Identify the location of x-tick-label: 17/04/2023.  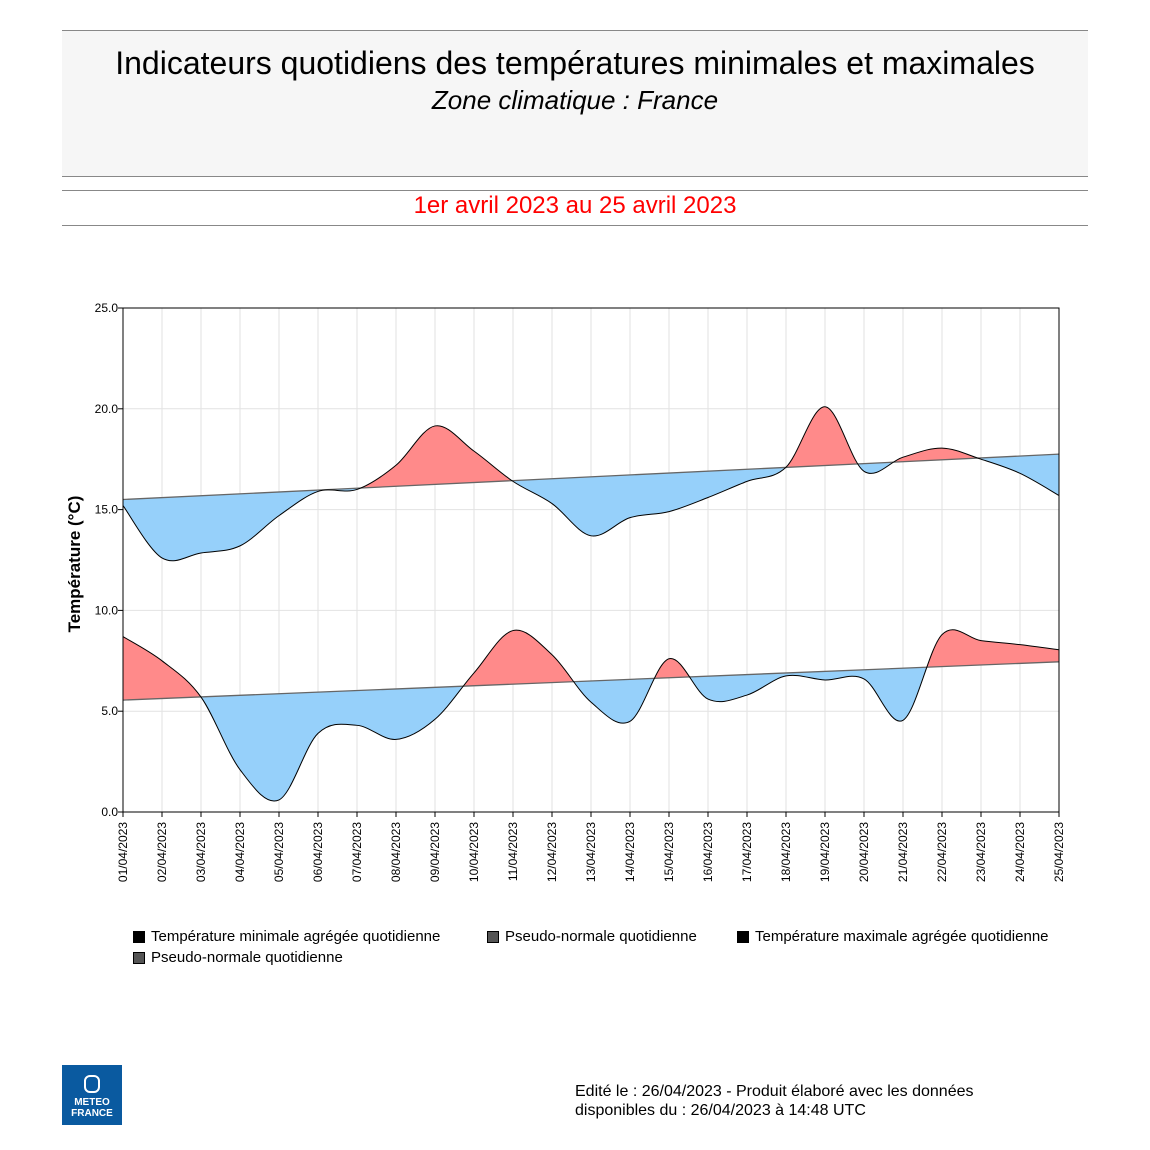
(747, 852).